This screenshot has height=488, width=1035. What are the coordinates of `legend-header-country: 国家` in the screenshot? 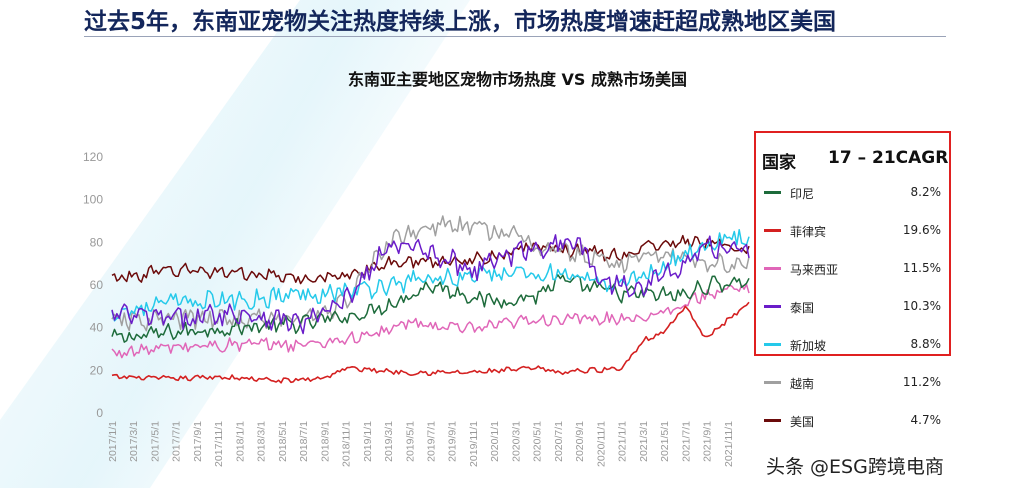 It's located at (779, 163).